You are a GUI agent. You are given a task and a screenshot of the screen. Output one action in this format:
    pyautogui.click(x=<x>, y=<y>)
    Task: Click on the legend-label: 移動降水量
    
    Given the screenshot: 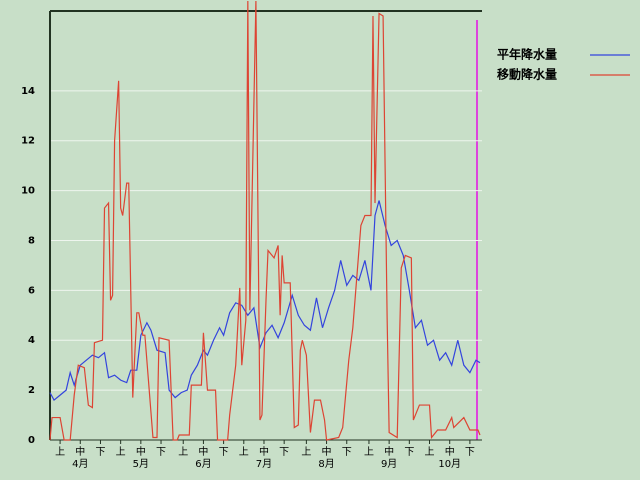 What is the action you would take?
    pyautogui.click(x=527, y=74)
    